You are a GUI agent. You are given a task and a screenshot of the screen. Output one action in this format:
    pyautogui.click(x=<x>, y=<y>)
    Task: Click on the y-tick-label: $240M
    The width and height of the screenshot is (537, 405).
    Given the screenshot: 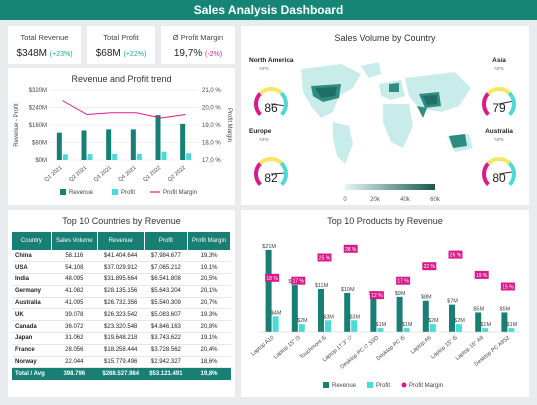 What is the action you would take?
    pyautogui.click(x=38, y=109)
    